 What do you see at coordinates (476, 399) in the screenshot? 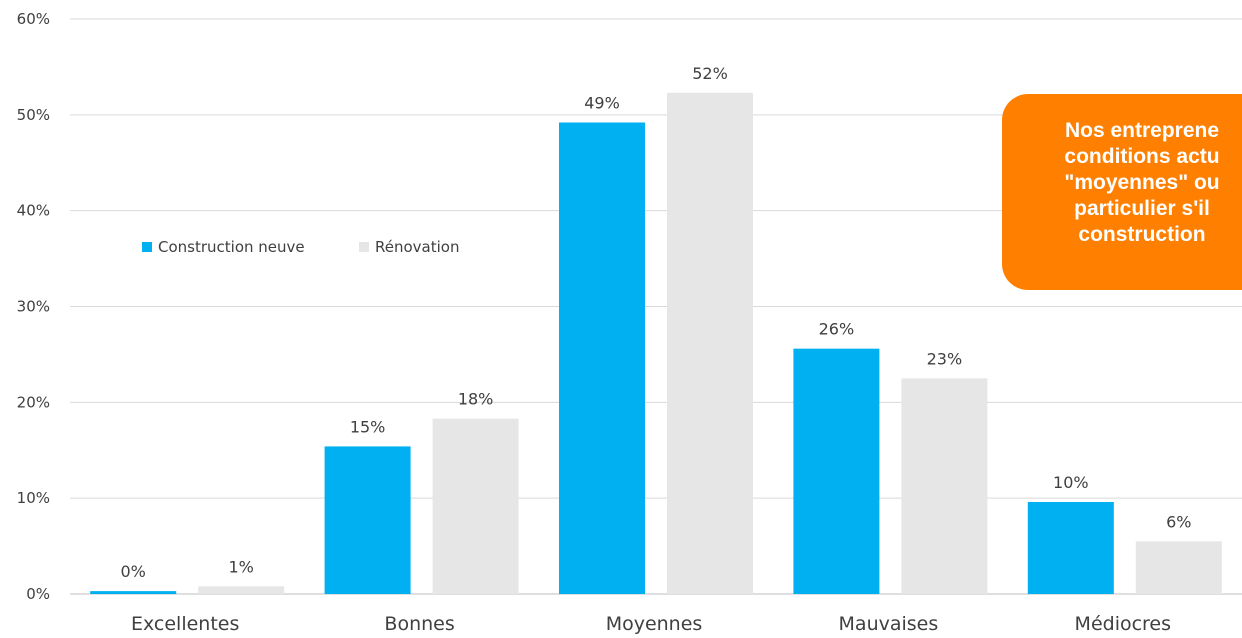
I see `data-label: 18%` at bounding box center [476, 399].